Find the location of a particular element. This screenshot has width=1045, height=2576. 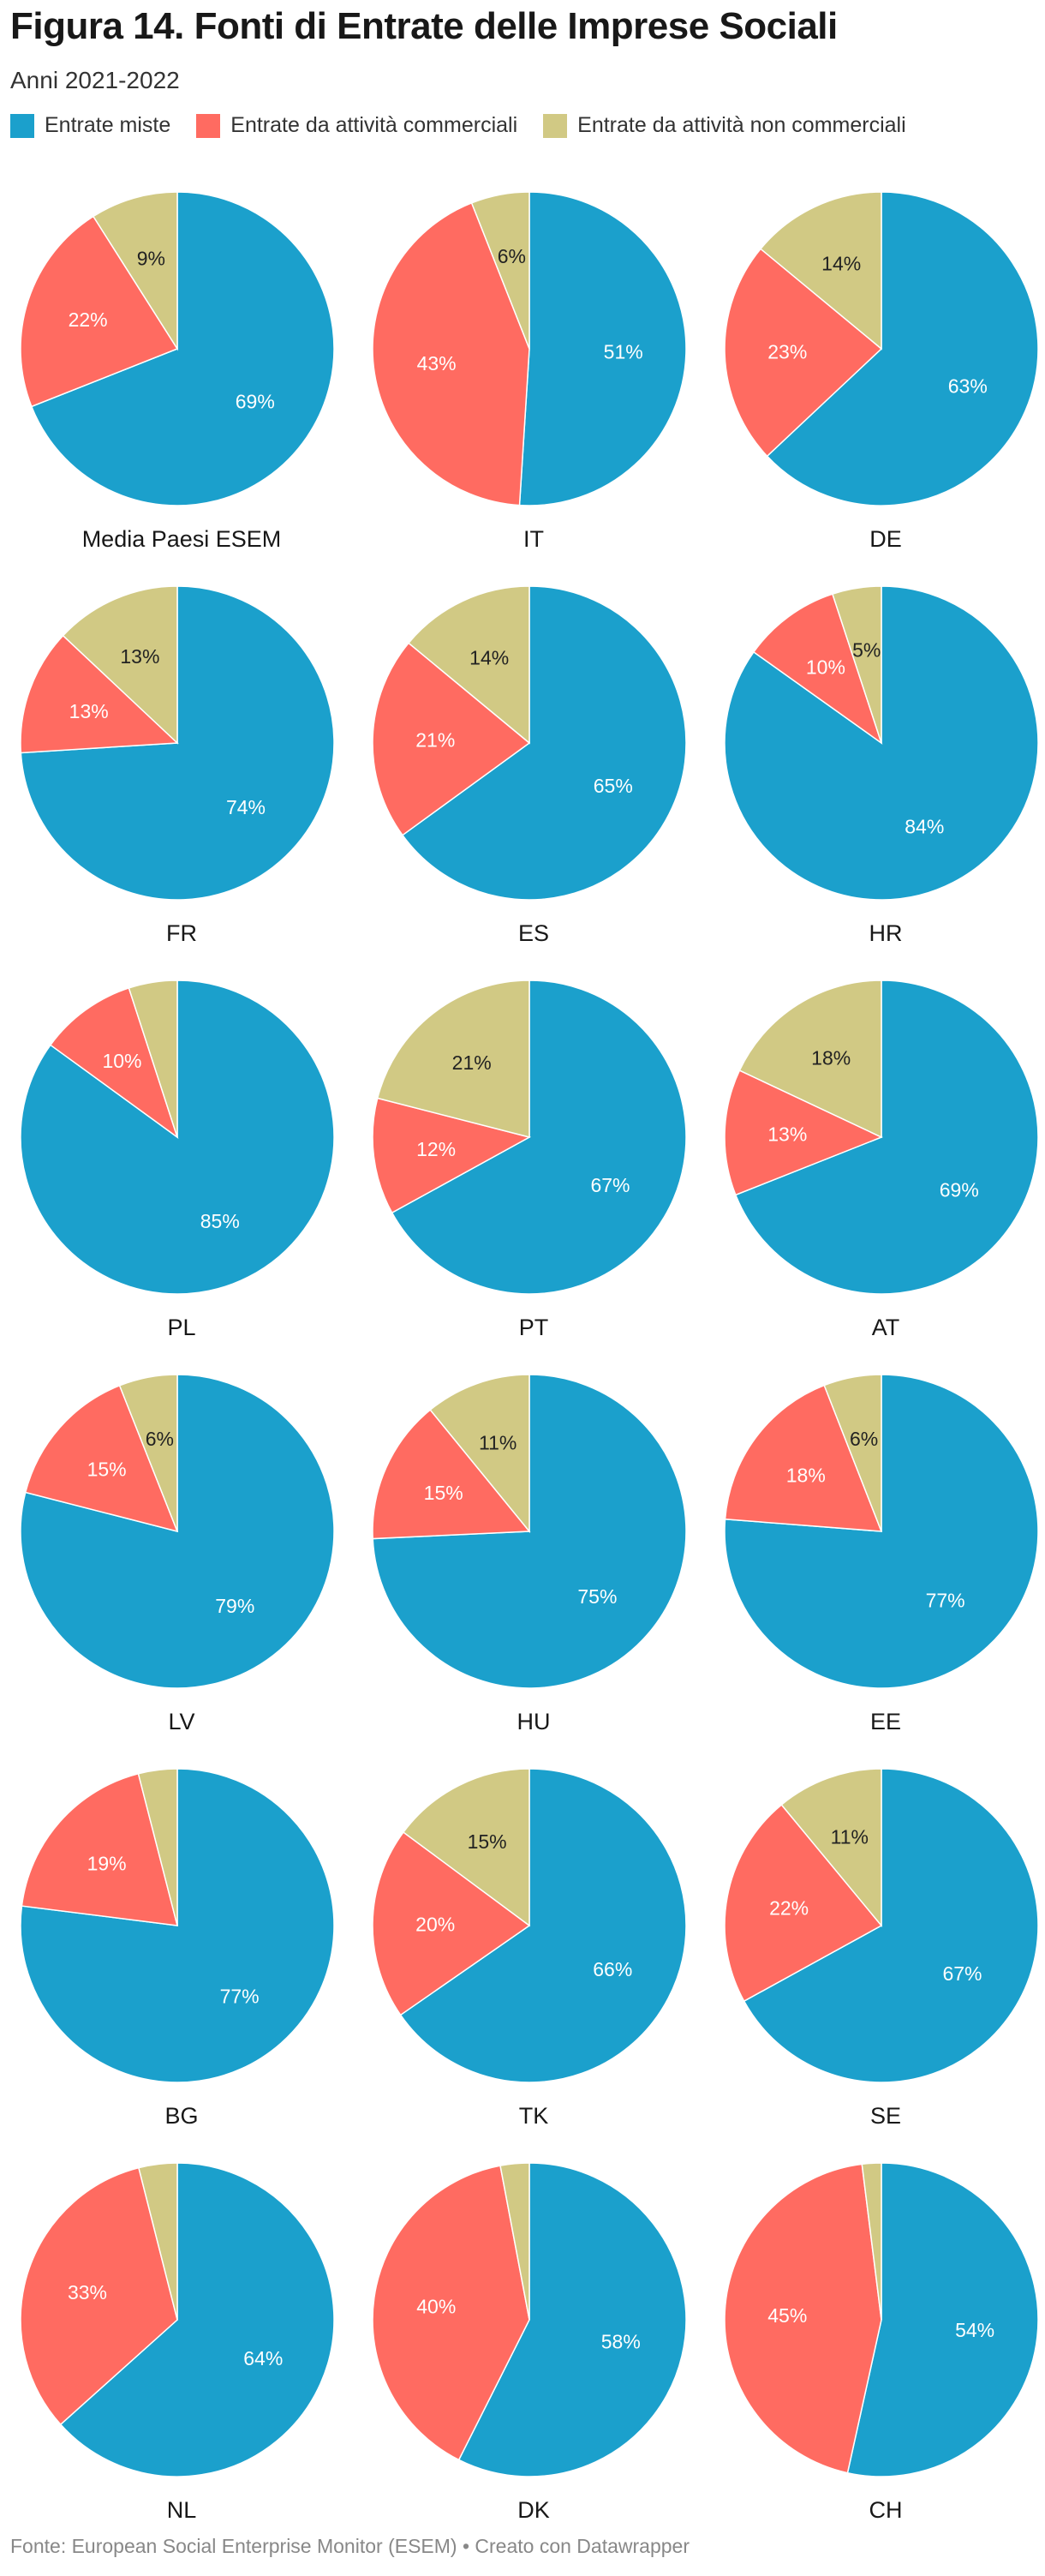

pie-data-label: 43% is located at coordinates (437, 363).